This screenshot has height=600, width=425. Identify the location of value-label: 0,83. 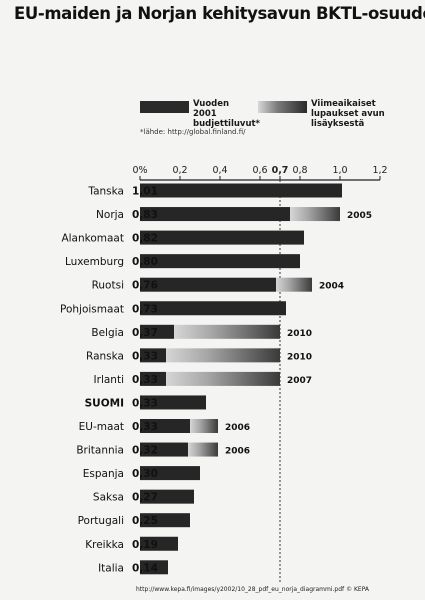
(145, 215).